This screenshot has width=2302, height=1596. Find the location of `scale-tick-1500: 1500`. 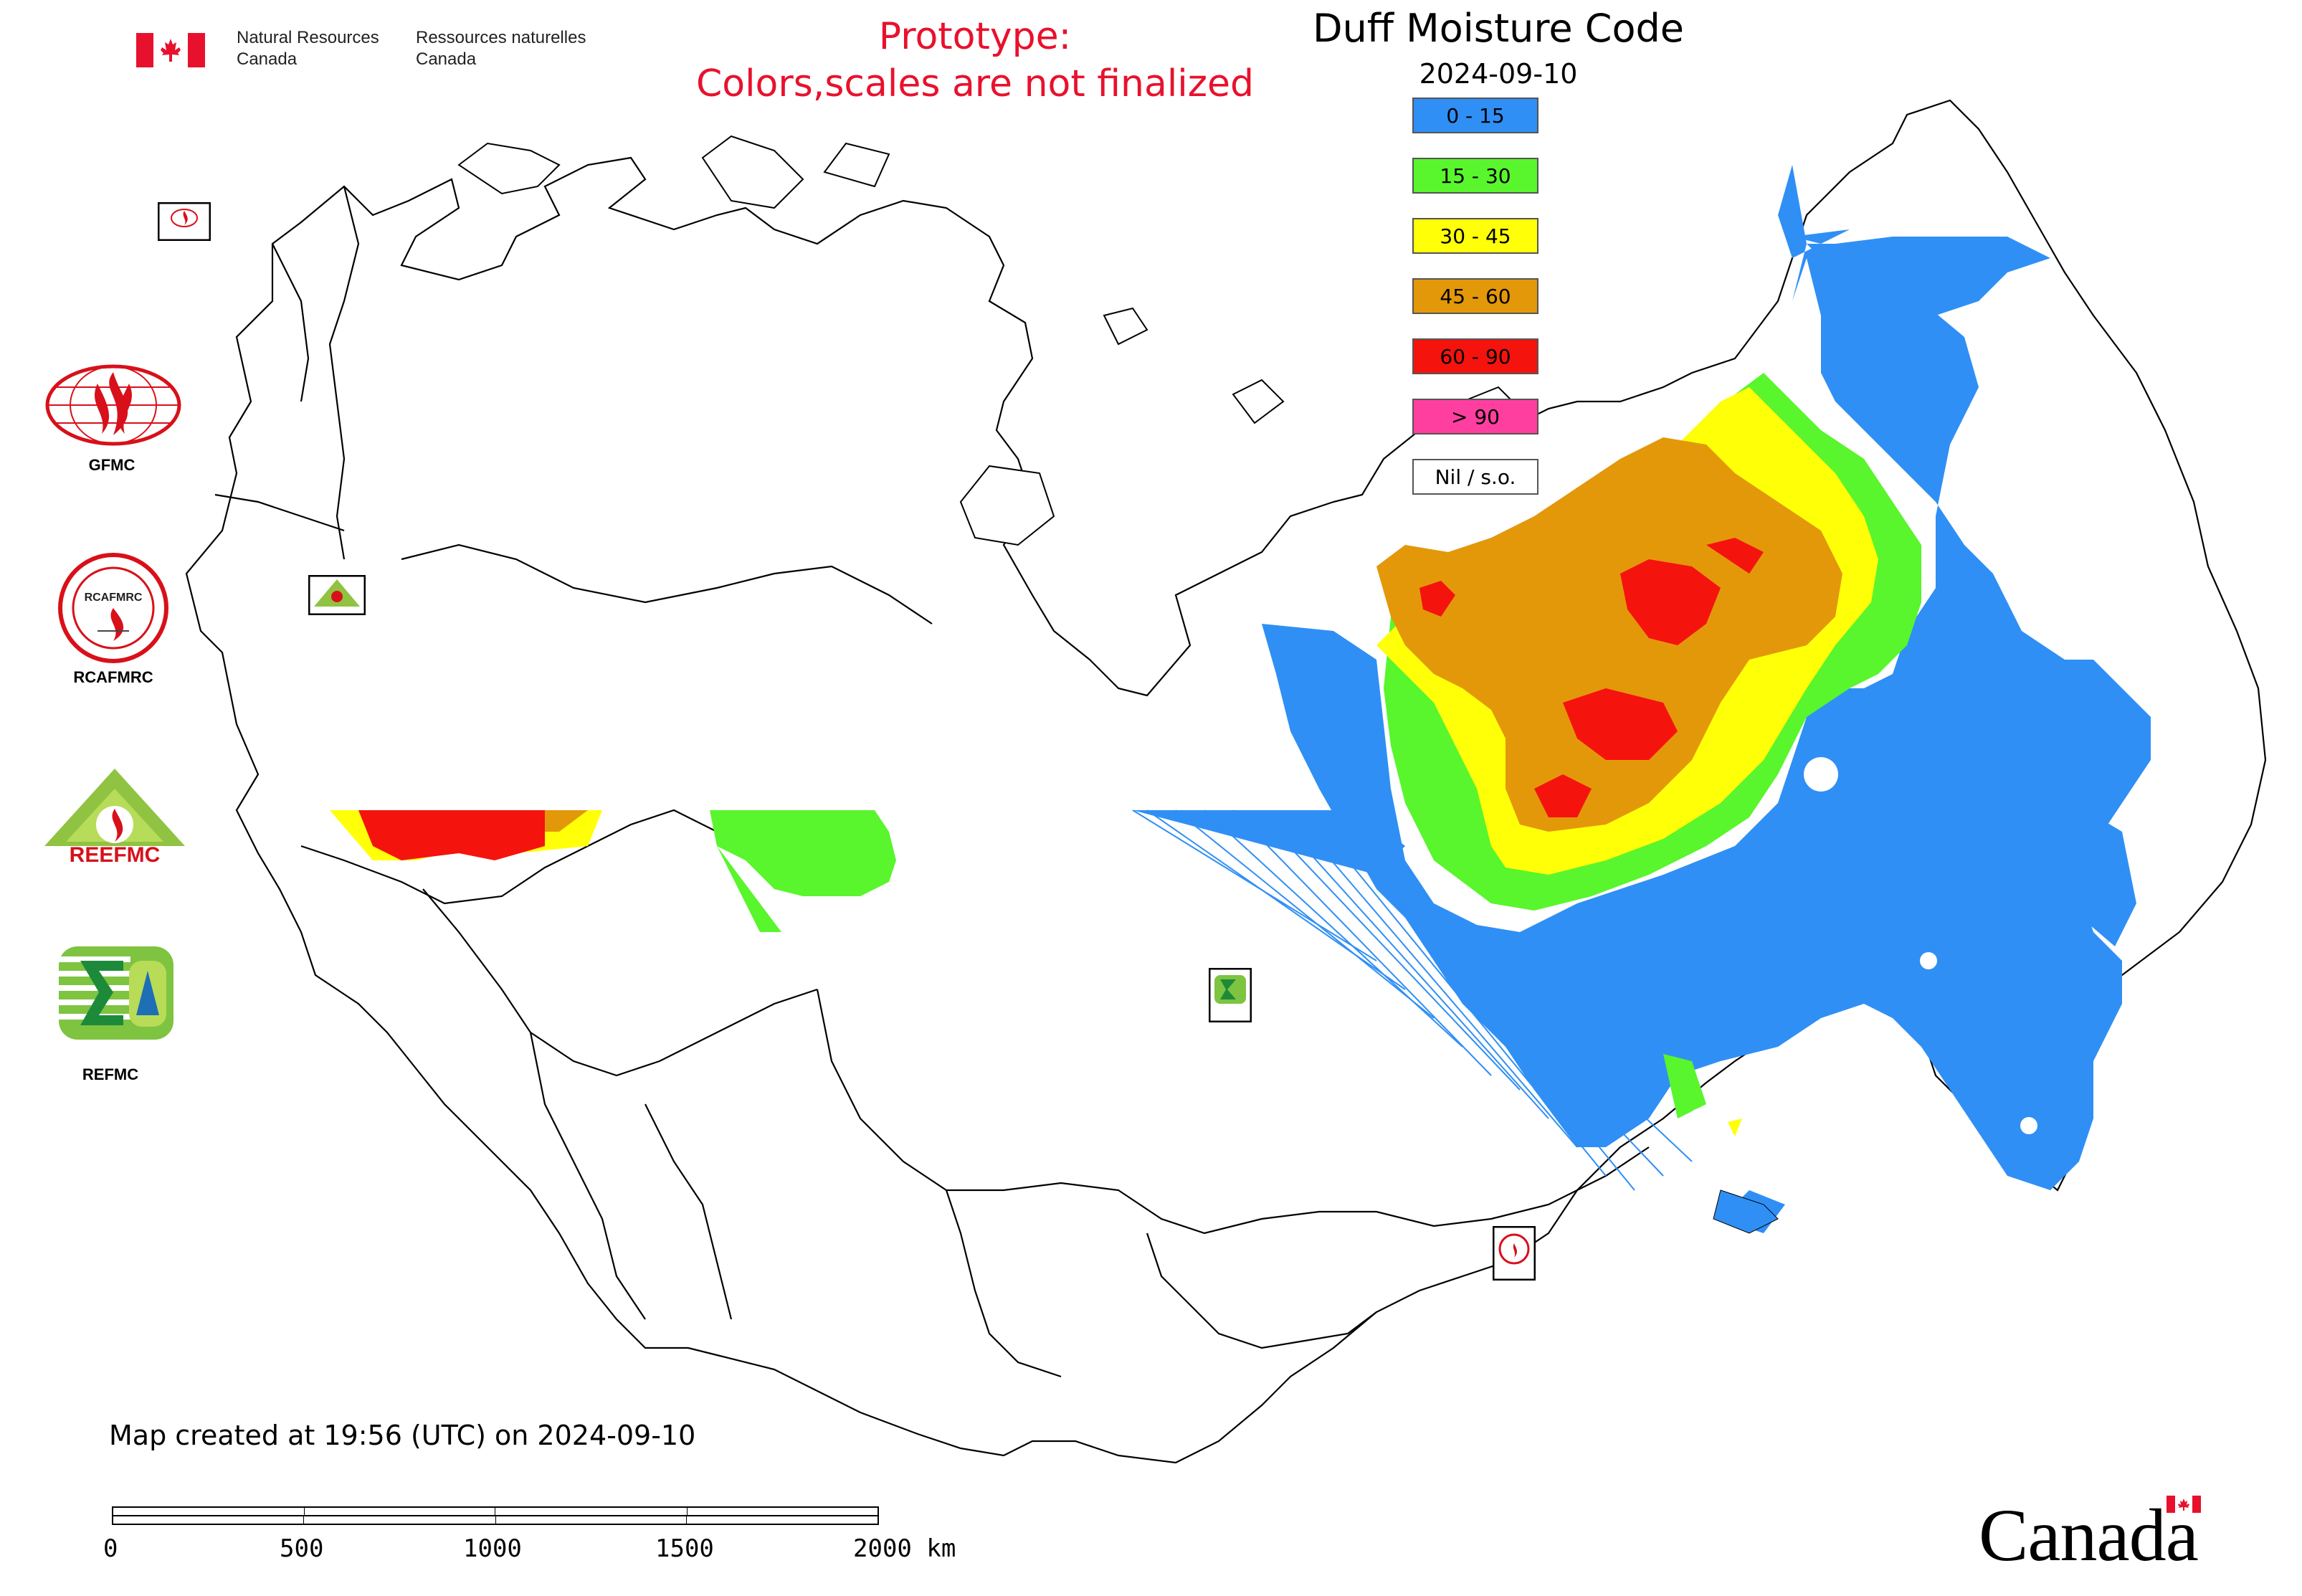

scale-tick-1500: 1500 is located at coordinates (684, 1548).